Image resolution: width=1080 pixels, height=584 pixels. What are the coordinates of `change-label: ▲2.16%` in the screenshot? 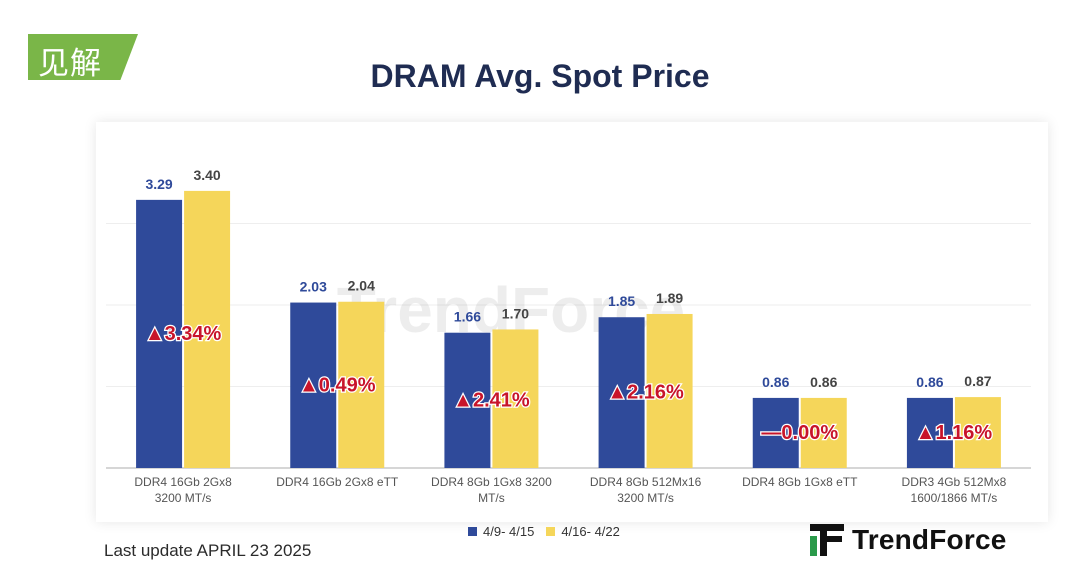 It's located at (645, 393).